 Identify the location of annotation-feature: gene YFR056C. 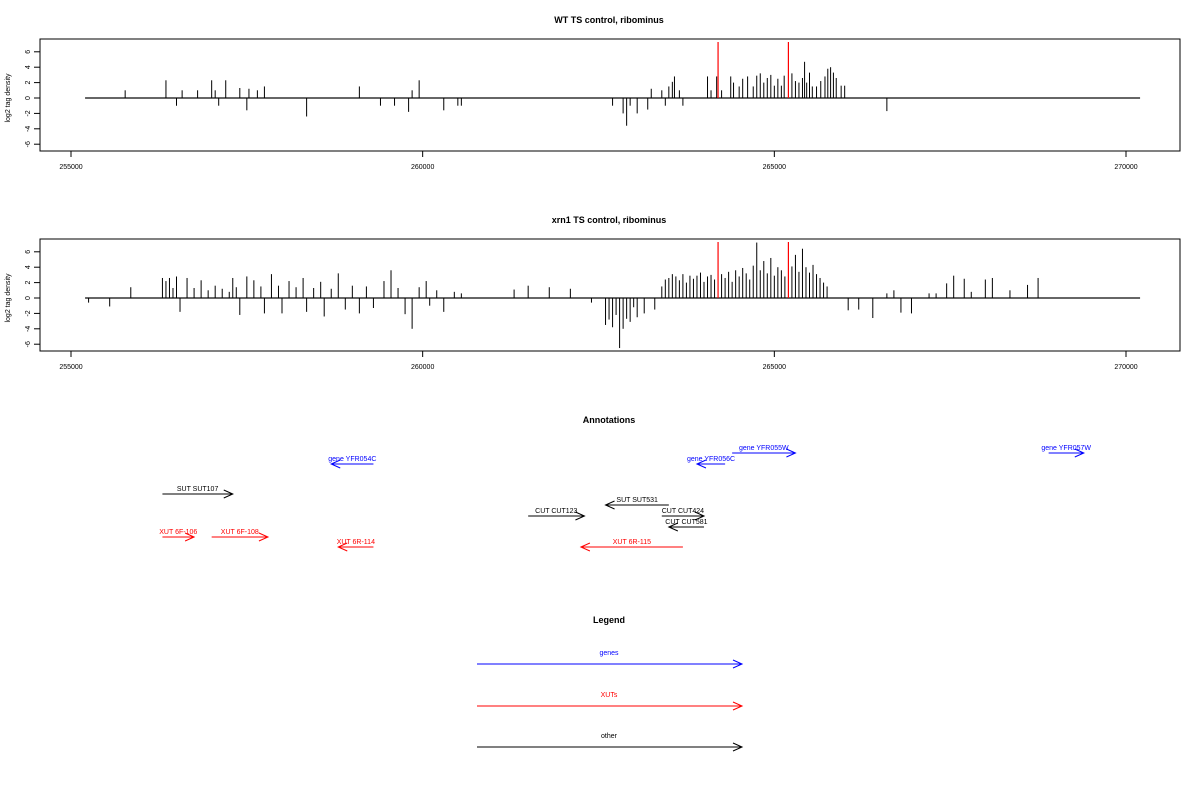
(711, 462).